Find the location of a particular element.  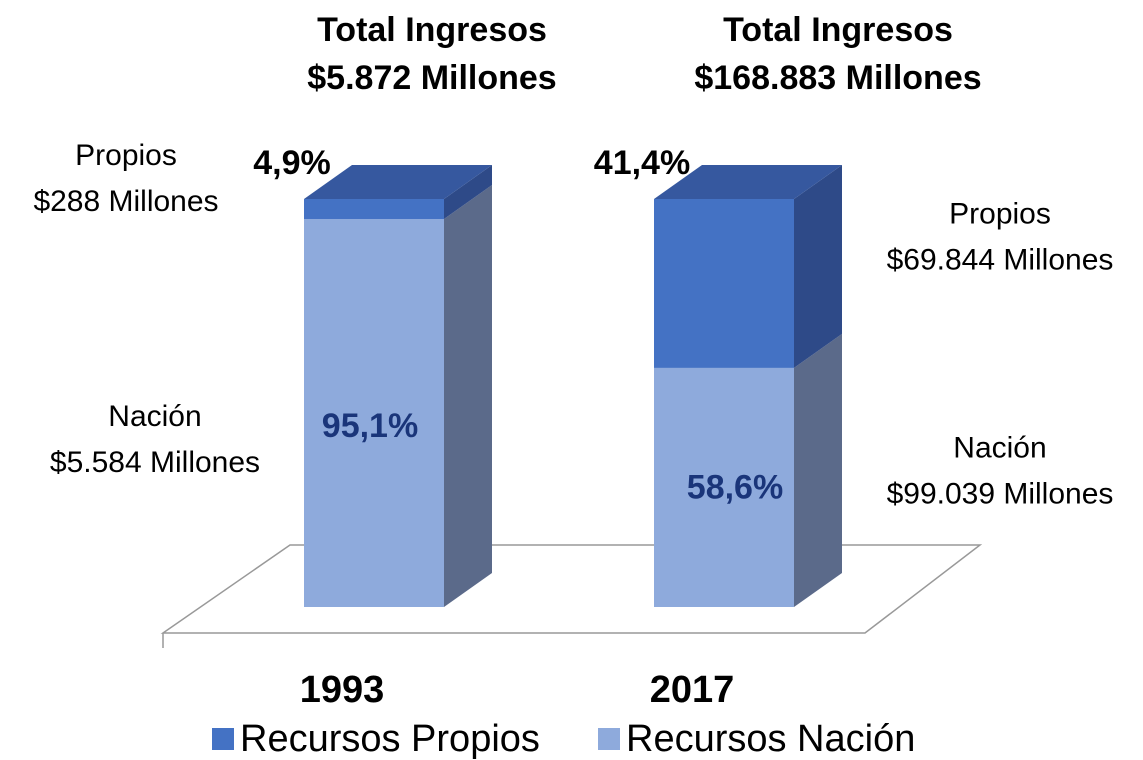

x-tick-label: 1993 is located at coordinates (342, 690).